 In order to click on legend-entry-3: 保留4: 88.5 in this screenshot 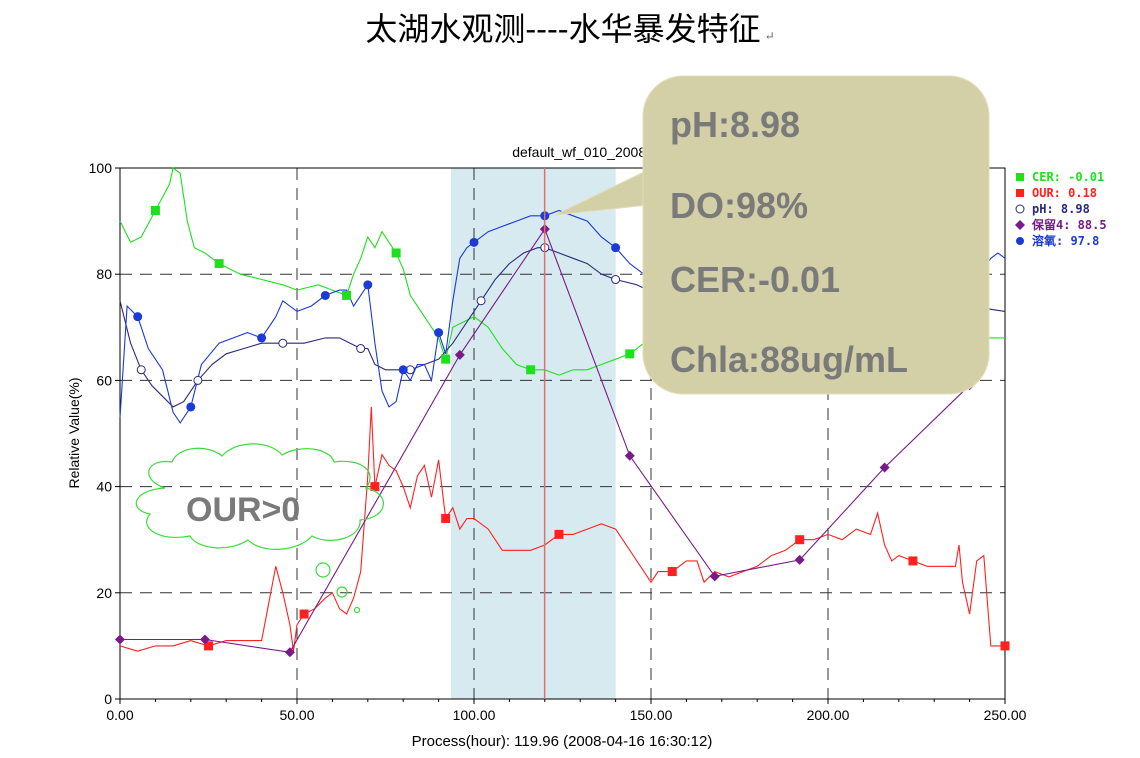, I will do `click(1069, 224)`.